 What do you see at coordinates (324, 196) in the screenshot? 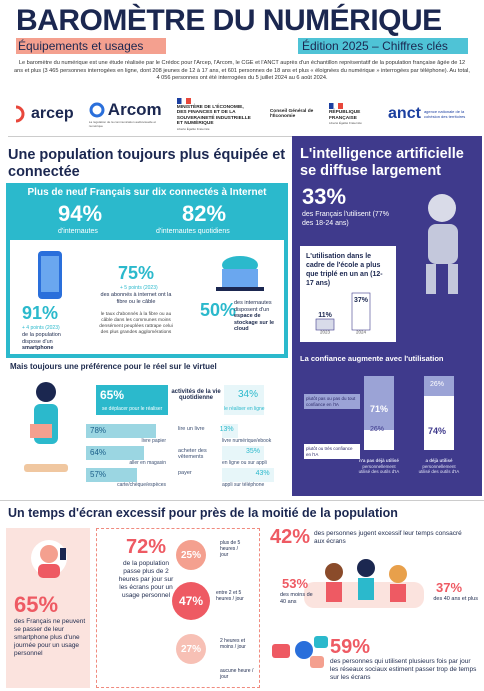
I see `ai-pct: 33%` at bounding box center [324, 196].